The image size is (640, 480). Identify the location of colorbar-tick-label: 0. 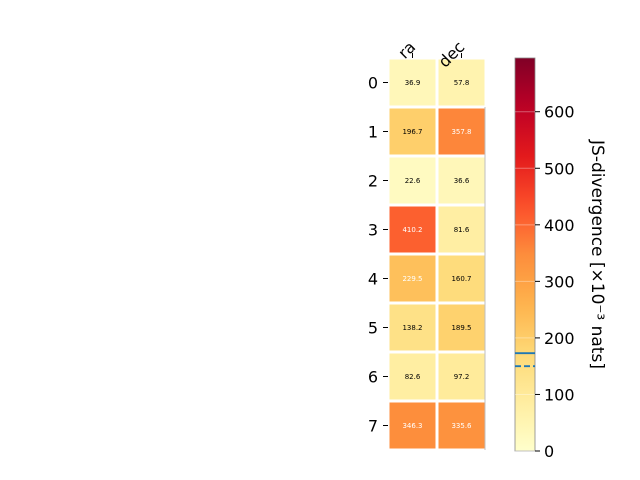
(549, 451).